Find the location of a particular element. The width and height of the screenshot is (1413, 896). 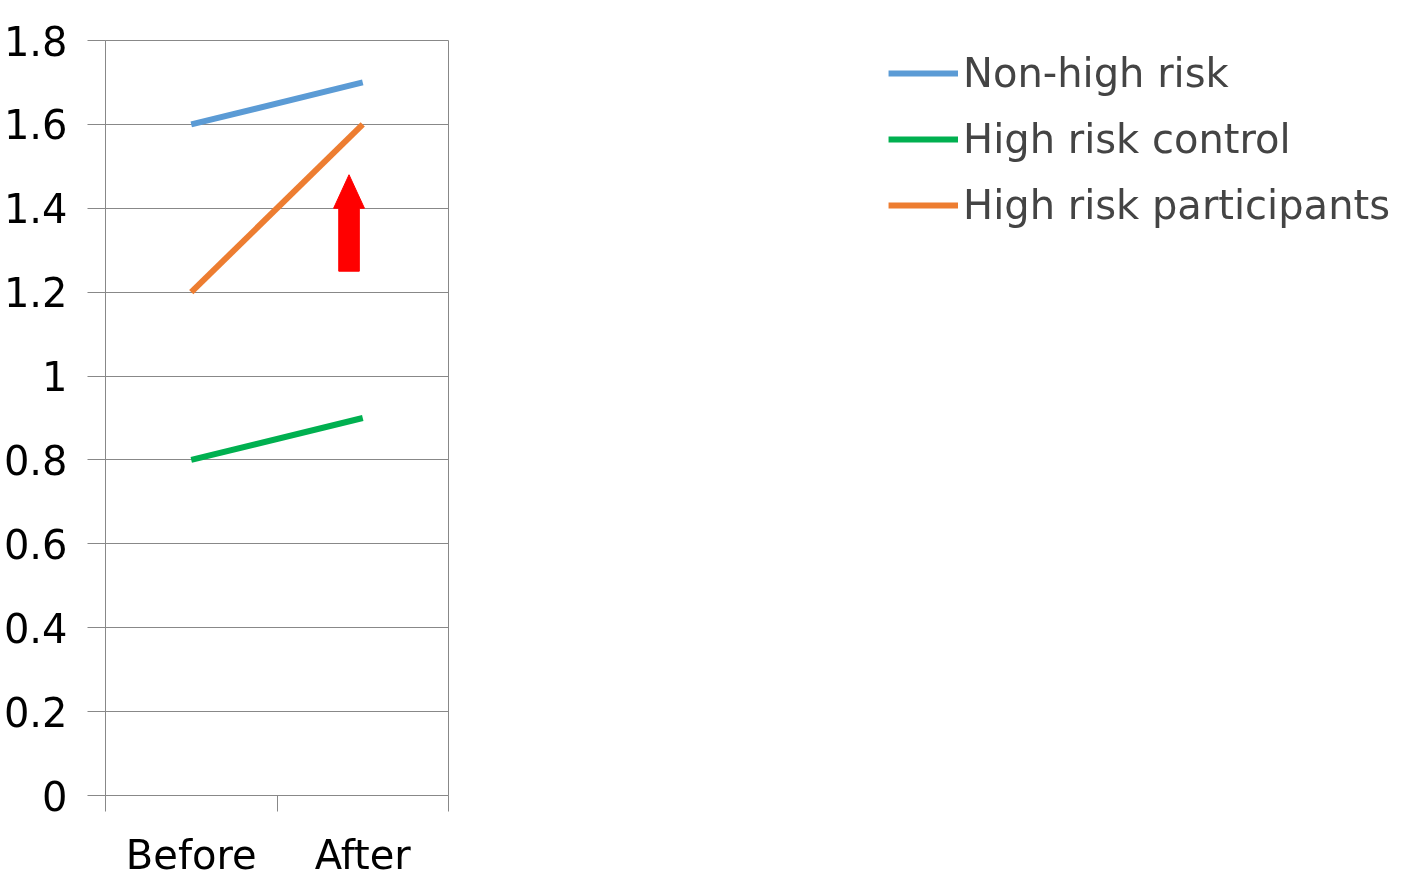

y-tick-label: 1.4 is located at coordinates (35, 209).